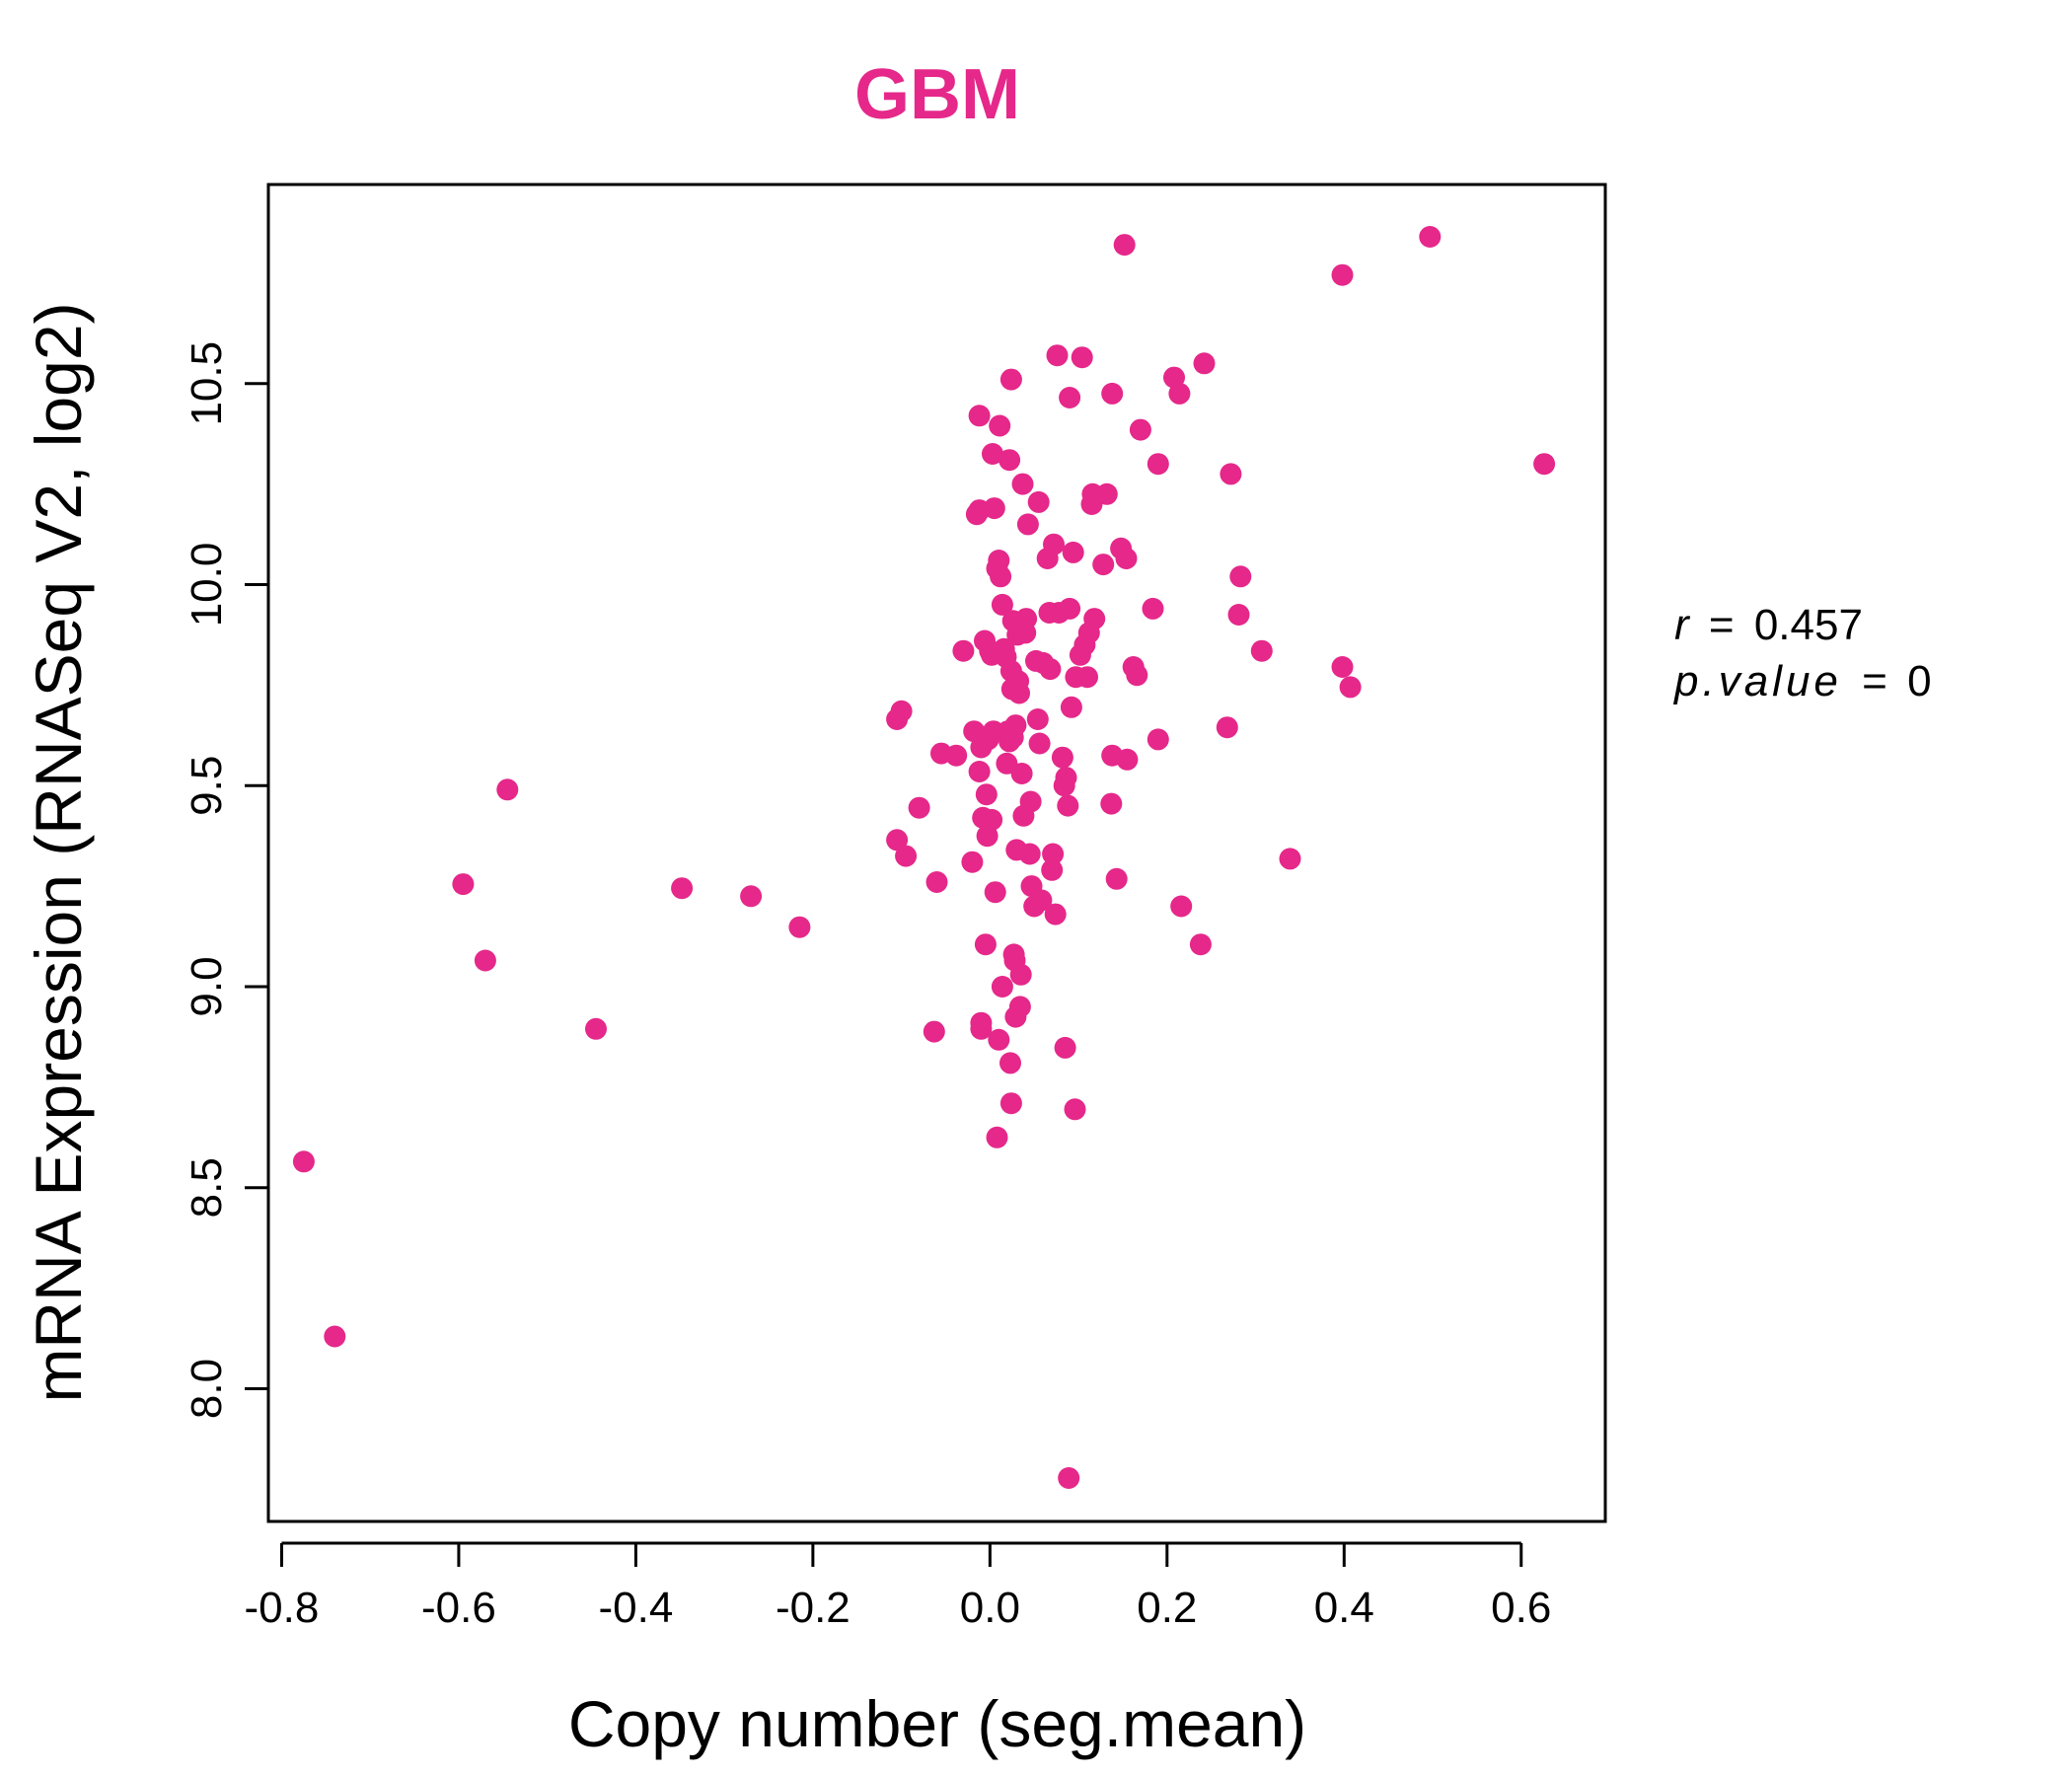 The image size is (2072, 1776). What do you see at coordinates (1875, 681) in the screenshot?
I see `p-eq: =` at bounding box center [1875, 681].